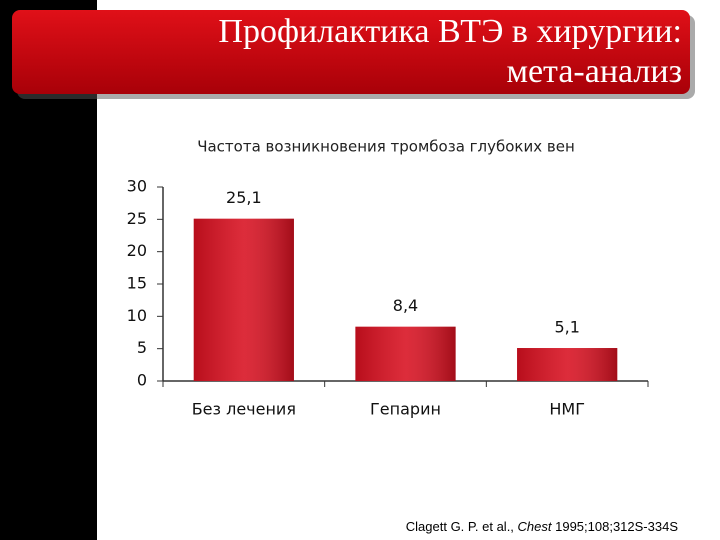  What do you see at coordinates (137, 315) in the screenshot?
I see `y-tick-label: 10` at bounding box center [137, 315].